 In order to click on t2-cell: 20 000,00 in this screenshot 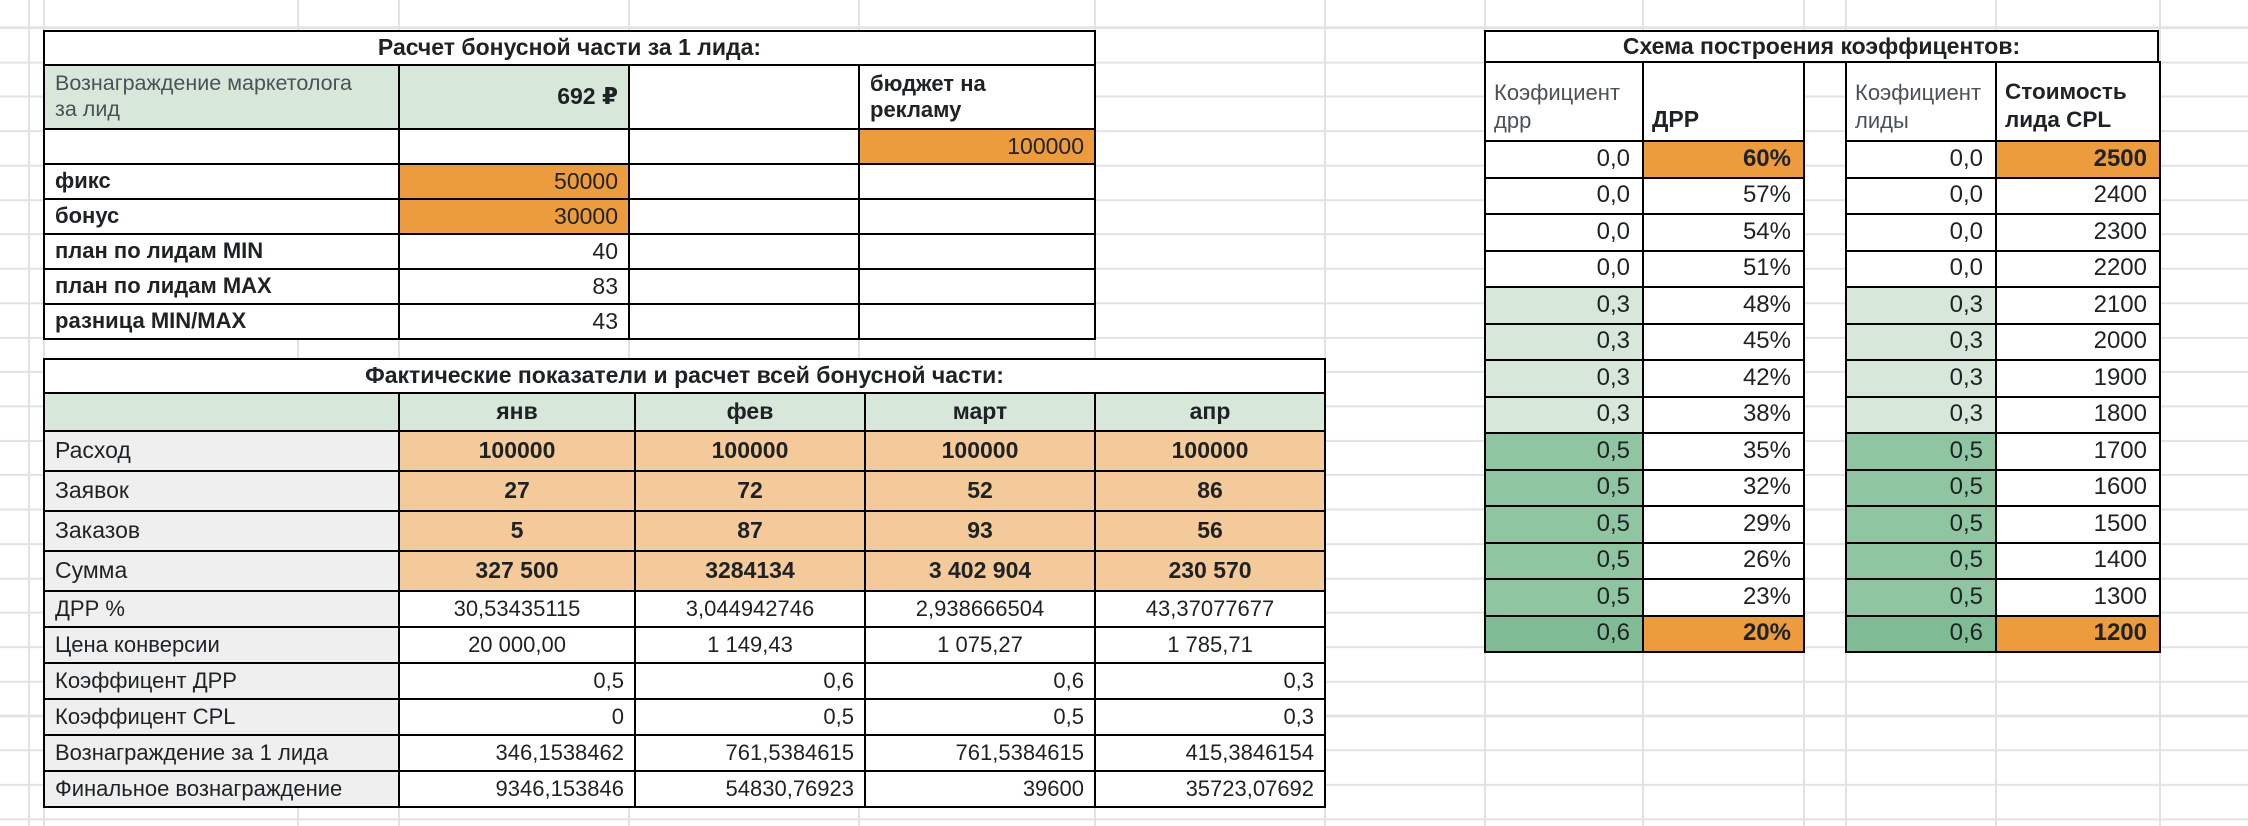, I will do `click(517, 645)`.